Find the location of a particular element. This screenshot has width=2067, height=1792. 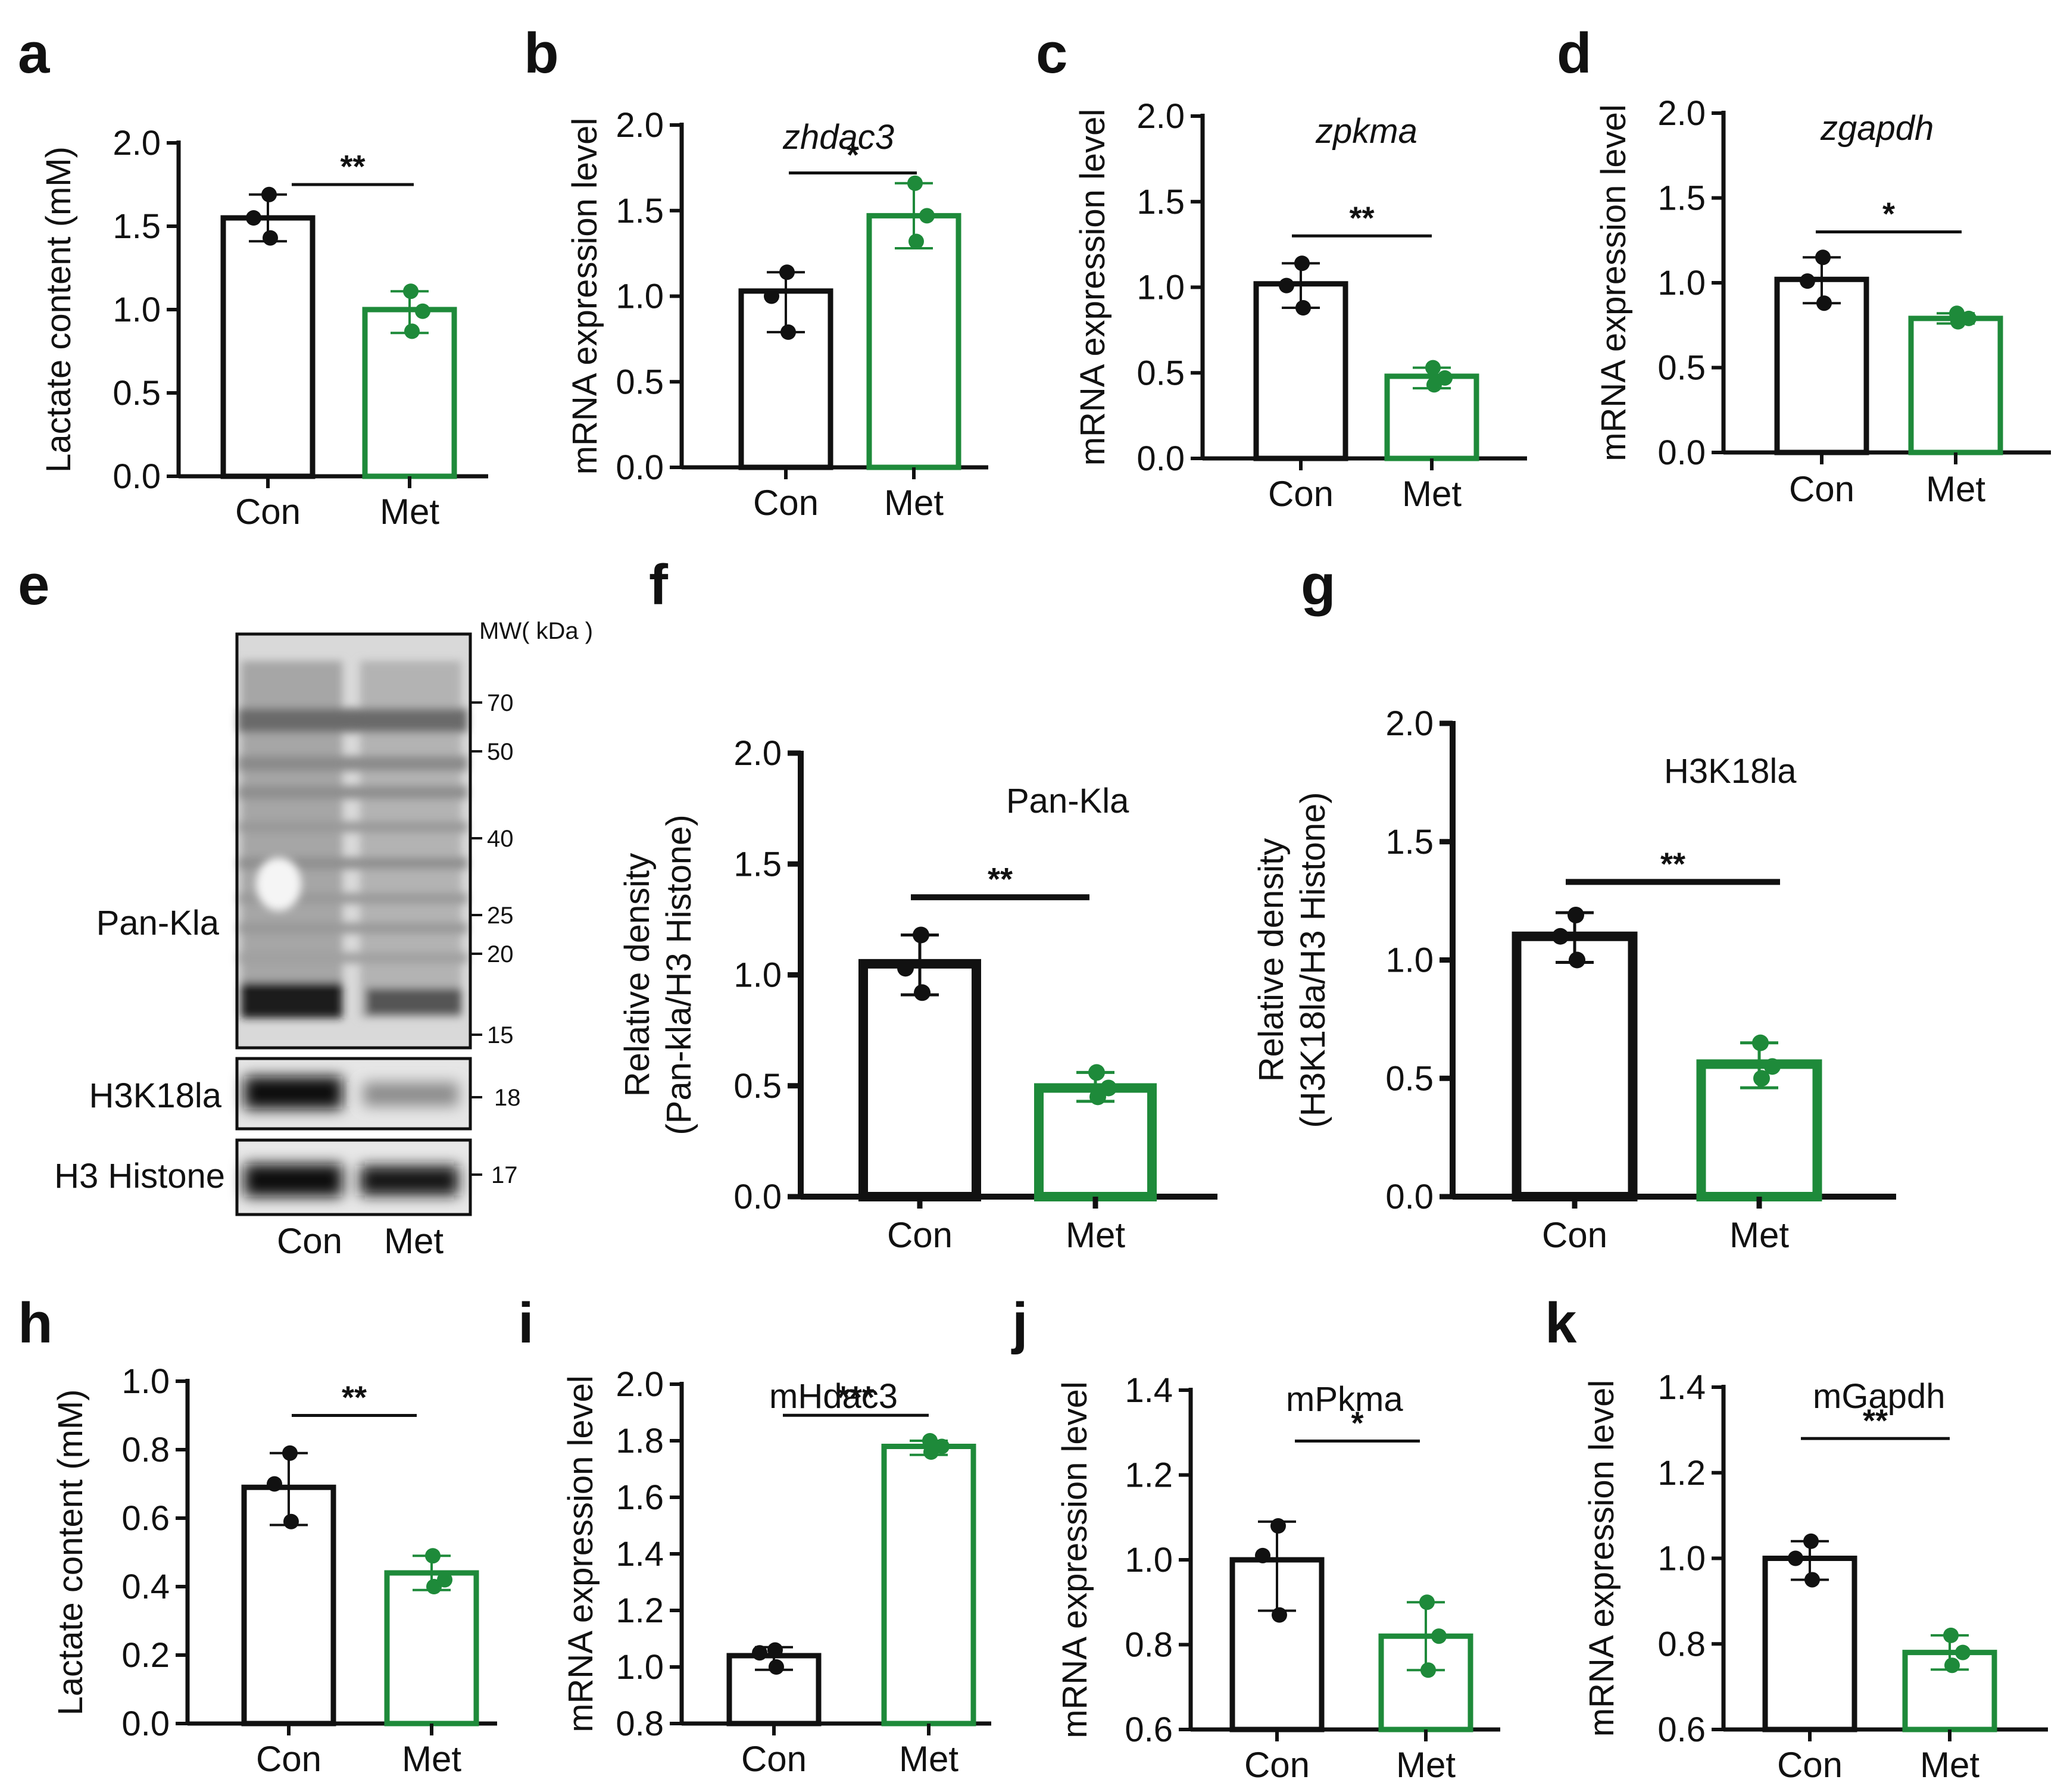

blot-h3-histone is located at coordinates (353, 1177).